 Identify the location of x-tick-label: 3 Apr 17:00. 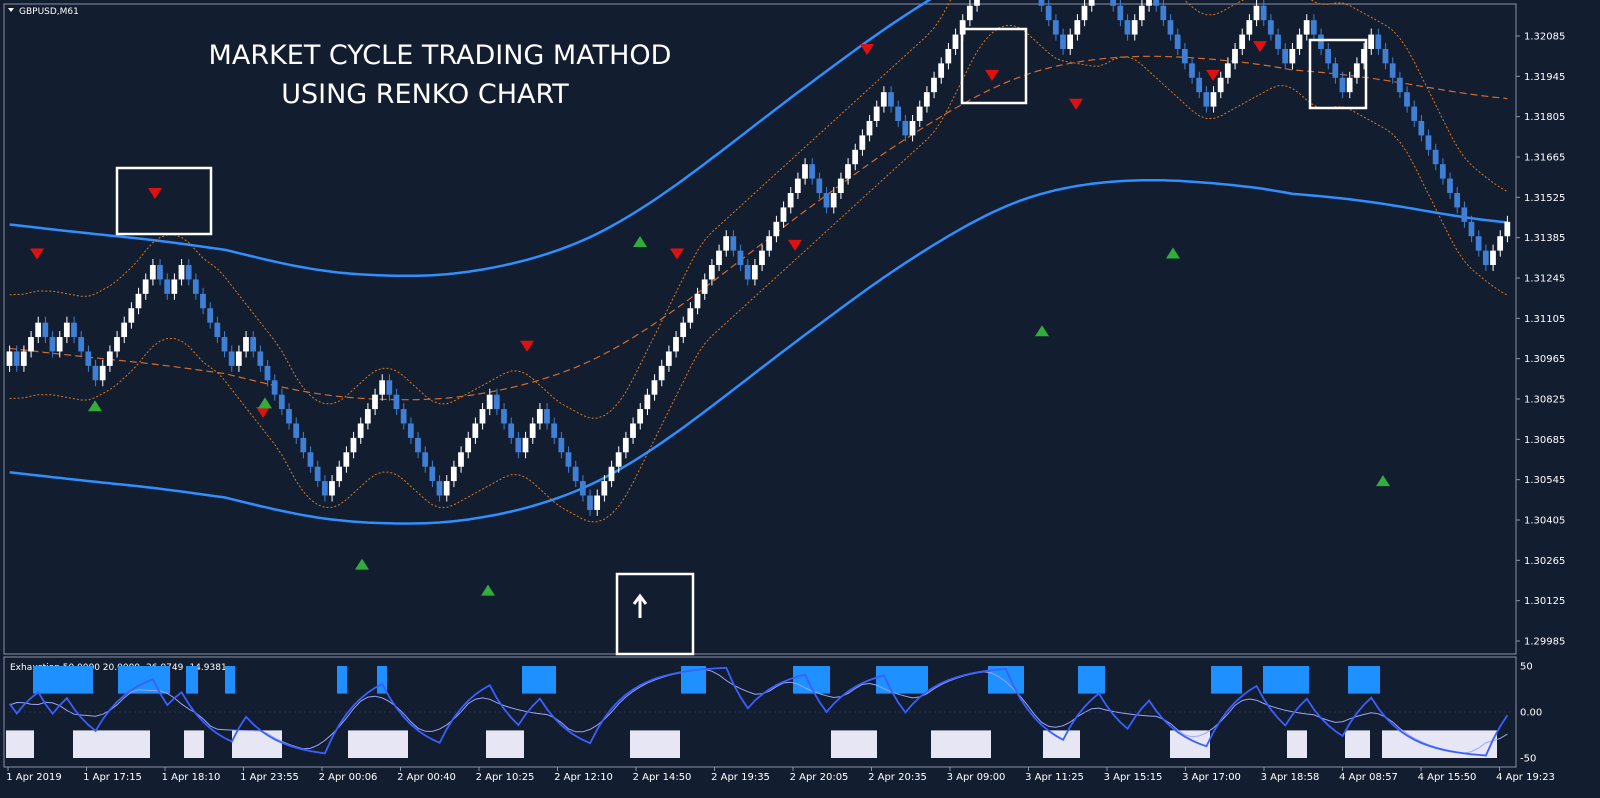
(1211, 777).